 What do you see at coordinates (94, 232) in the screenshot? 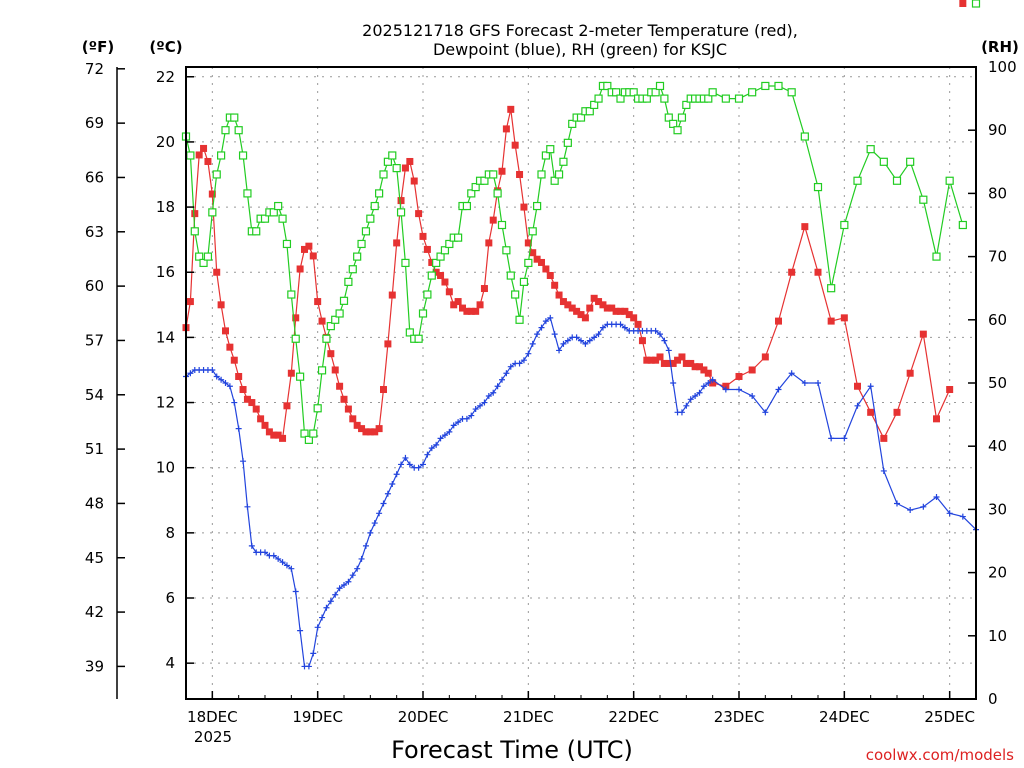
I see `fahrenheit-tick-label: 63` at bounding box center [94, 232].